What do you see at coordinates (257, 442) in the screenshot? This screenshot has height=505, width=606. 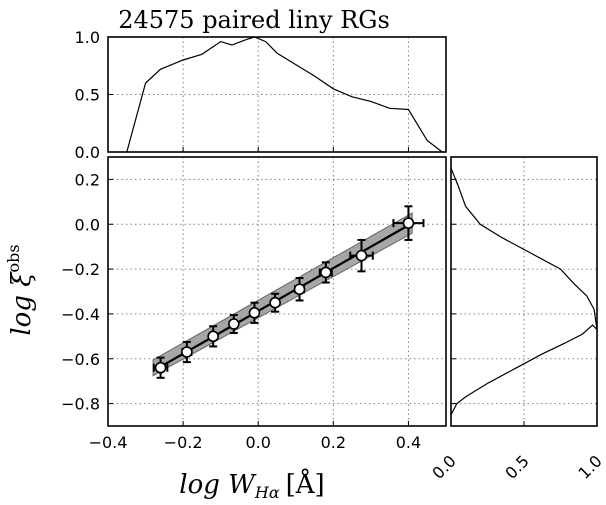 I see `main-xtick-label: 0.0` at bounding box center [257, 442].